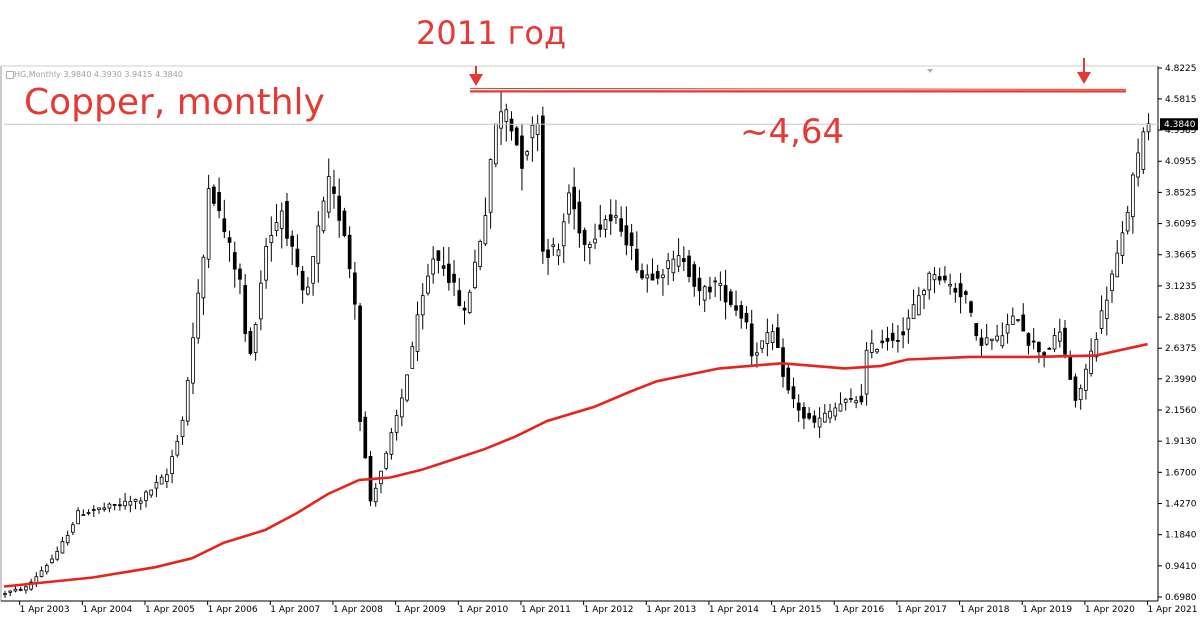 Image resolution: width=1200 pixels, height=620 pixels. I want to click on x-tick-label: 1 Apr 2019, so click(1047, 610).